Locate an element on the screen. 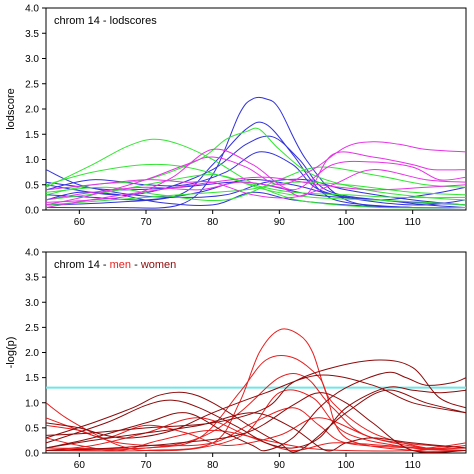 Image resolution: width=474 pixels, height=474 pixels. bottom-title-part-2: - is located at coordinates (136, 265).